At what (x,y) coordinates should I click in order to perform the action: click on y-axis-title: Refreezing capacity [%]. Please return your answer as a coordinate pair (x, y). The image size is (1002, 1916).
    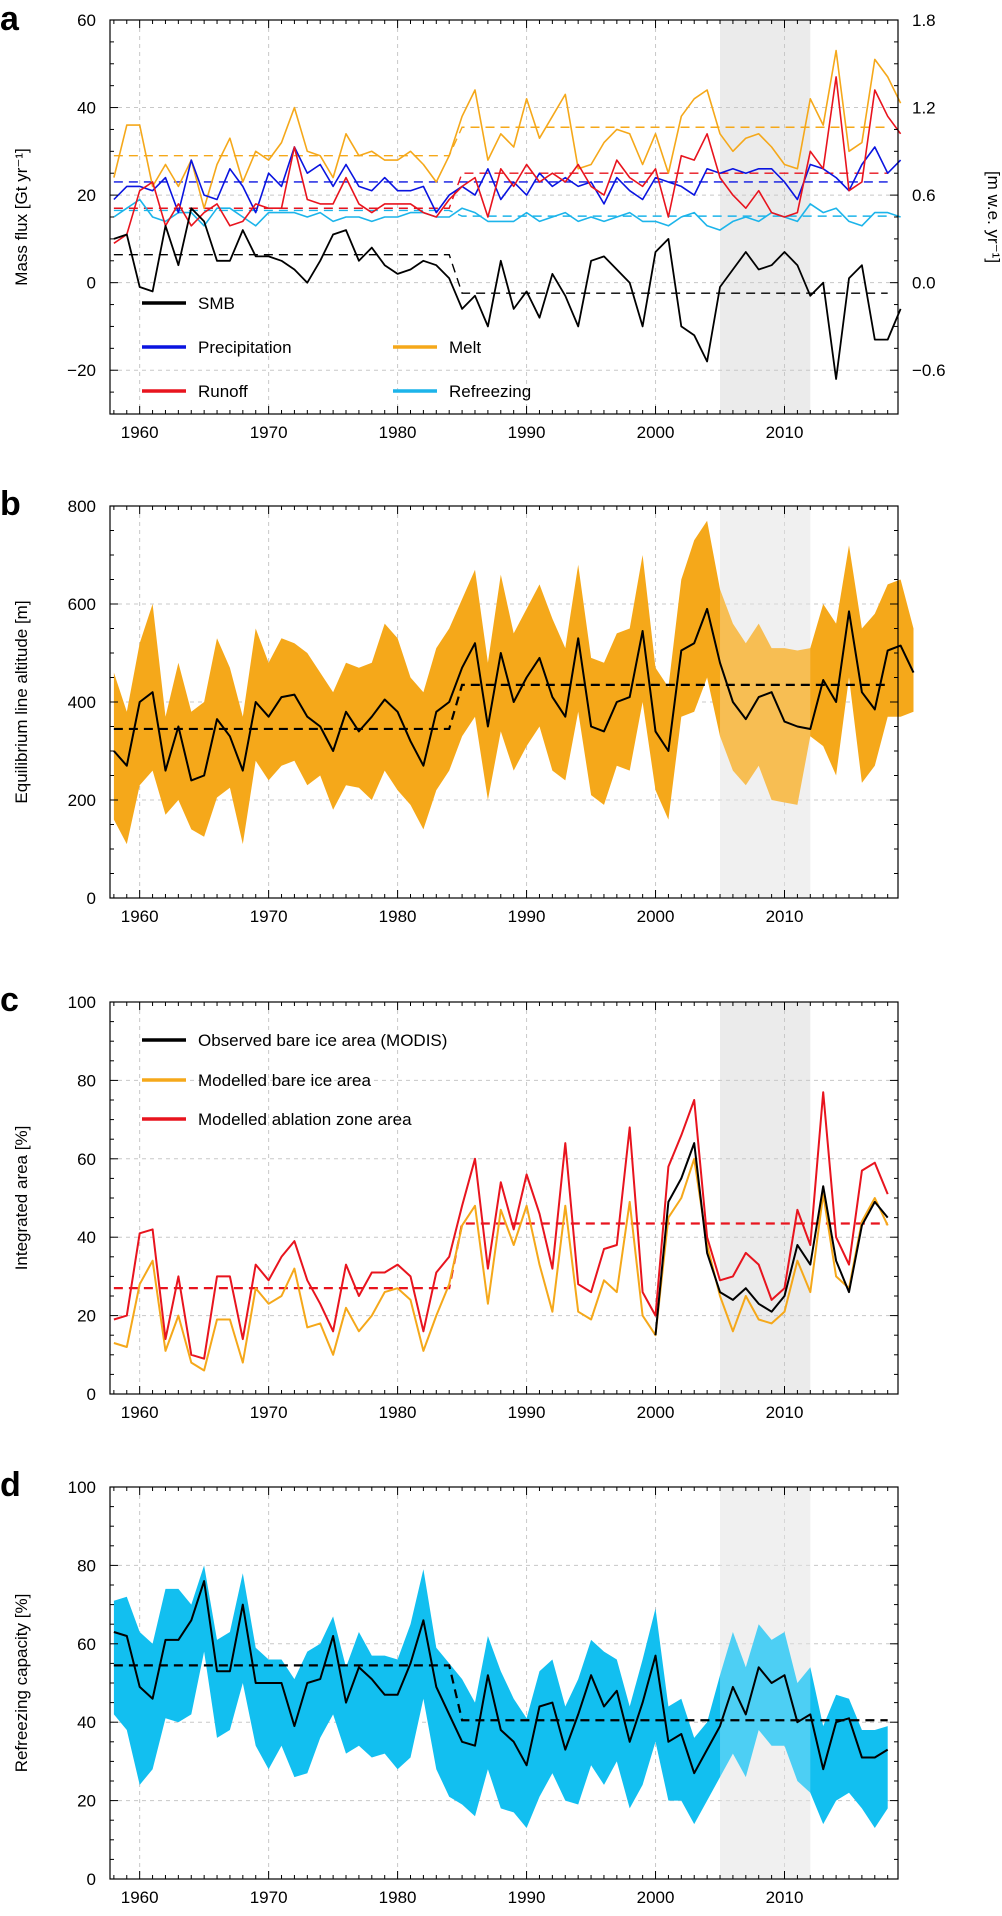
    Looking at the image, I should click on (21, 1683).